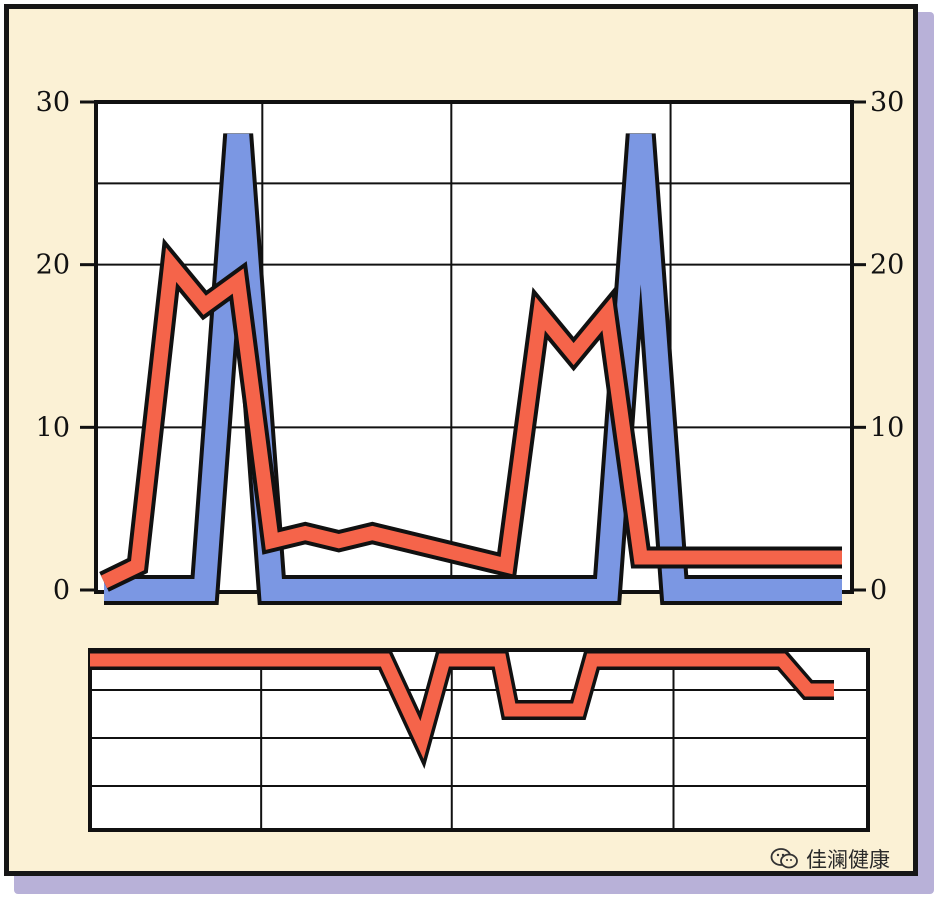 The width and height of the screenshot is (940, 900). Describe the element at coordinates (887, 102) in the screenshot. I see `right-tick-label: 30` at that location.